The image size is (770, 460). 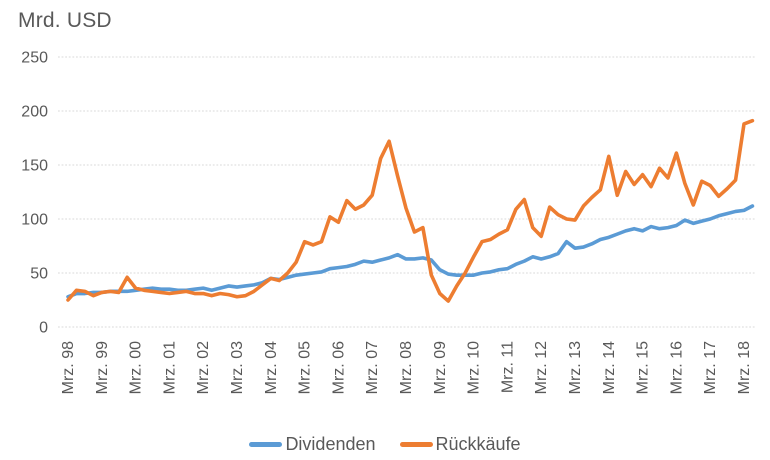 What do you see at coordinates (43, 328) in the screenshot?
I see `y-axis-tick-label: 0` at bounding box center [43, 328].